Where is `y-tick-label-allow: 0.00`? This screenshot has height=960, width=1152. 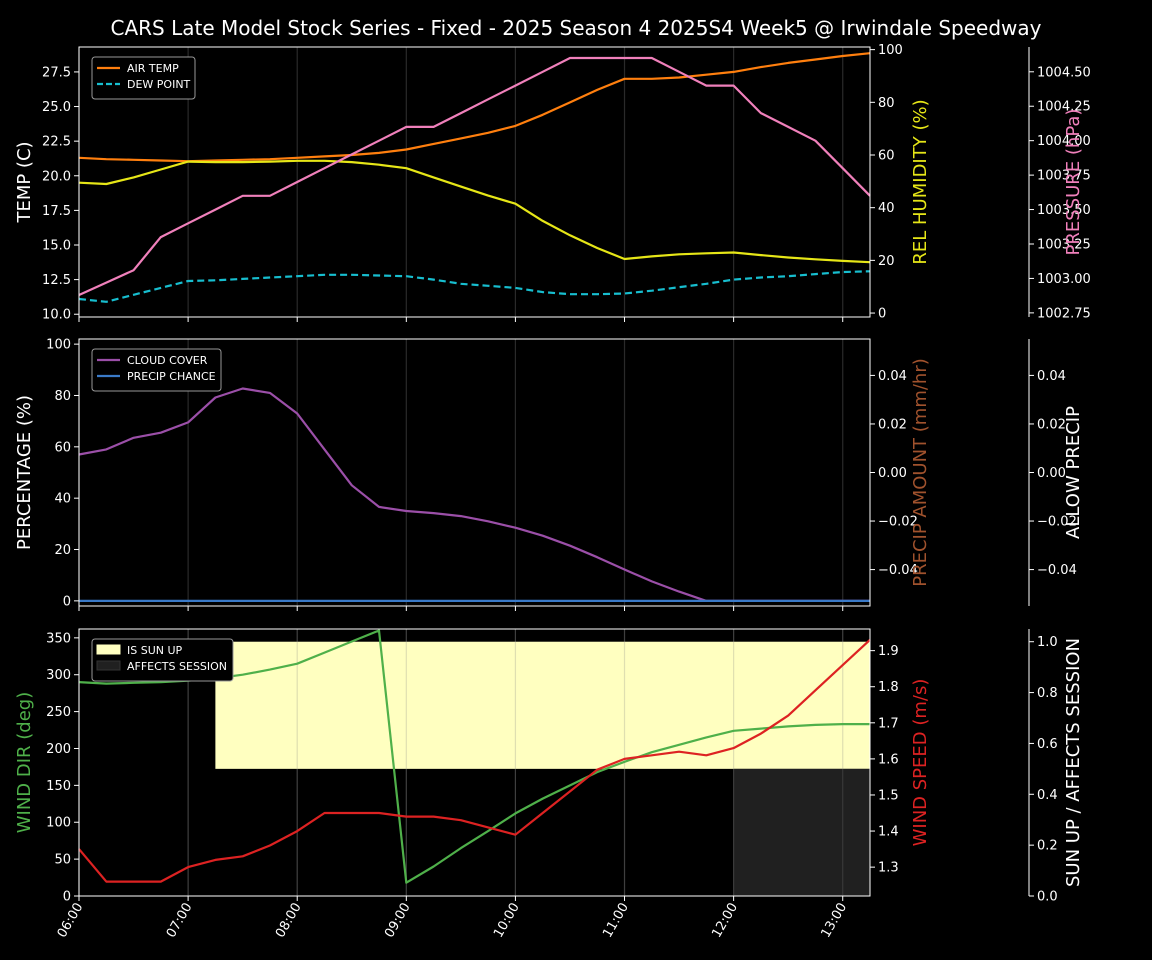
y-tick-label-allow: 0.00 is located at coordinates (1051, 473).